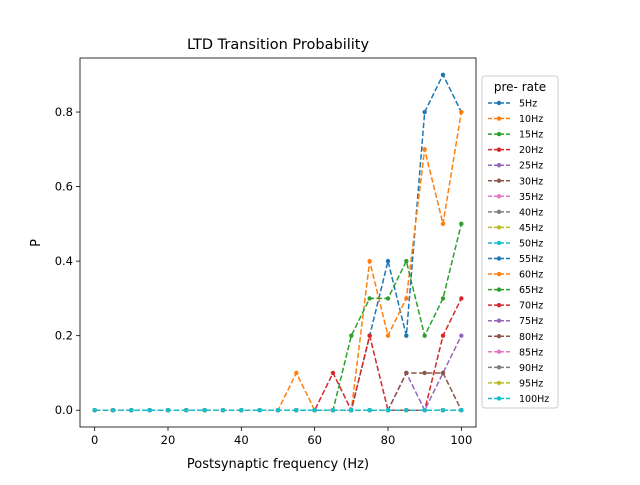  I want to click on legend-item: 5Hz, so click(512, 104).